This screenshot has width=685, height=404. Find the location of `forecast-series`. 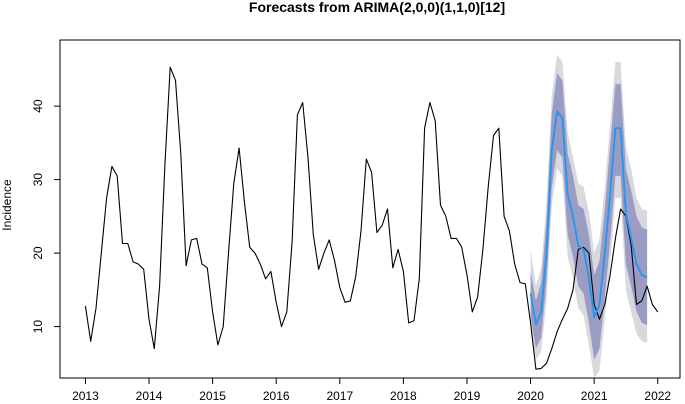

forecast-series is located at coordinates (588, 218).